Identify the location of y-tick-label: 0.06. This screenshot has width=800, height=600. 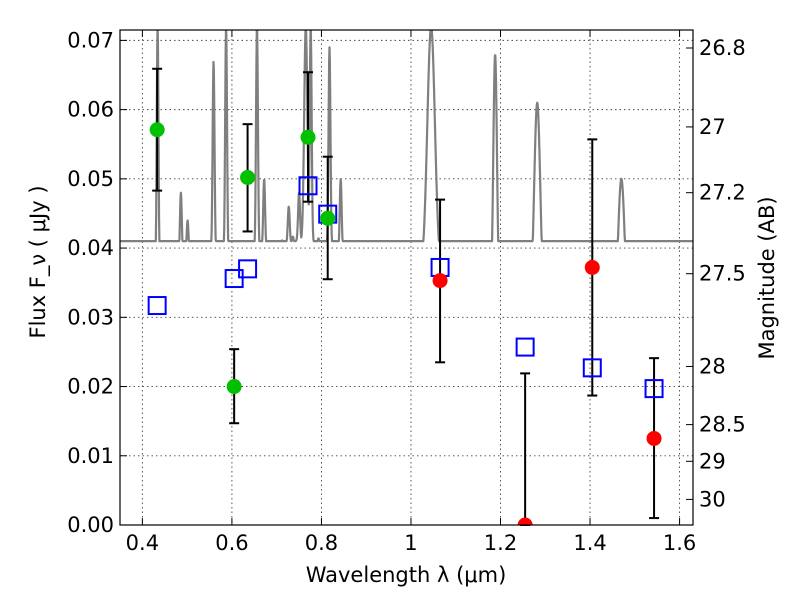
(90, 110).